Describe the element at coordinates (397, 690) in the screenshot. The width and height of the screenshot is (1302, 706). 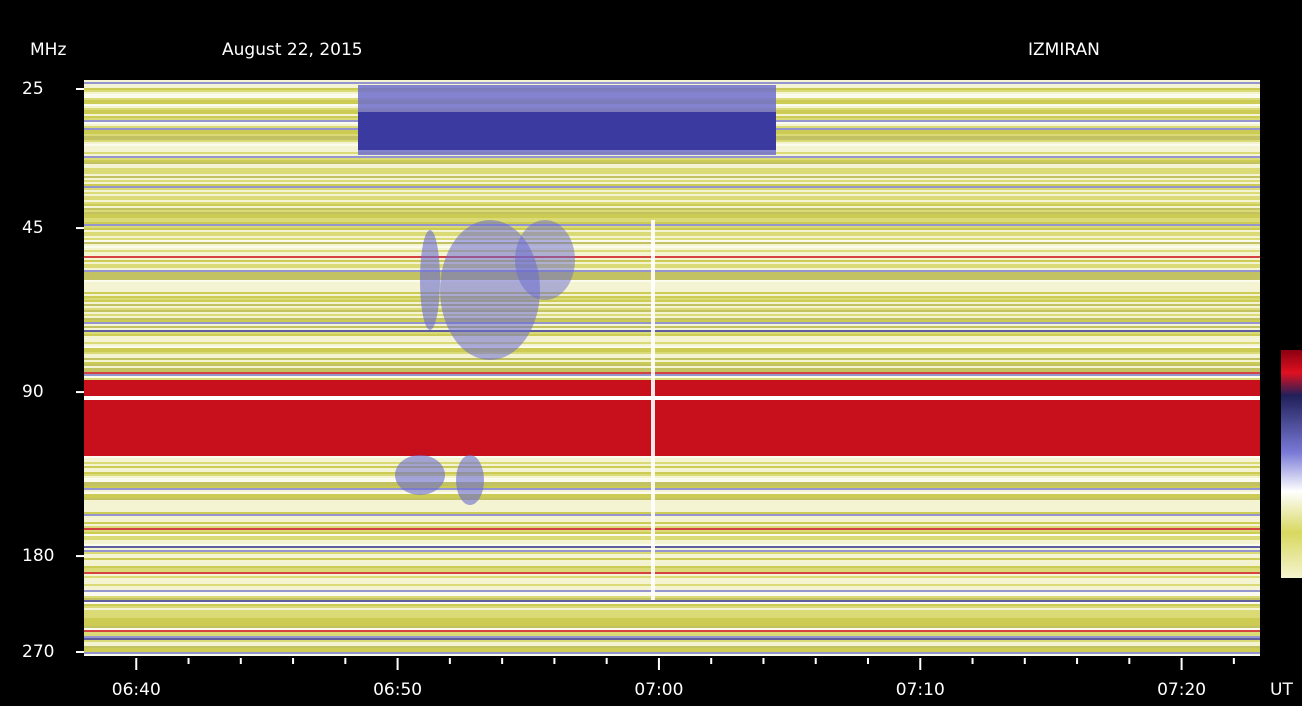
I see `x-tick-label: 06:50` at that location.